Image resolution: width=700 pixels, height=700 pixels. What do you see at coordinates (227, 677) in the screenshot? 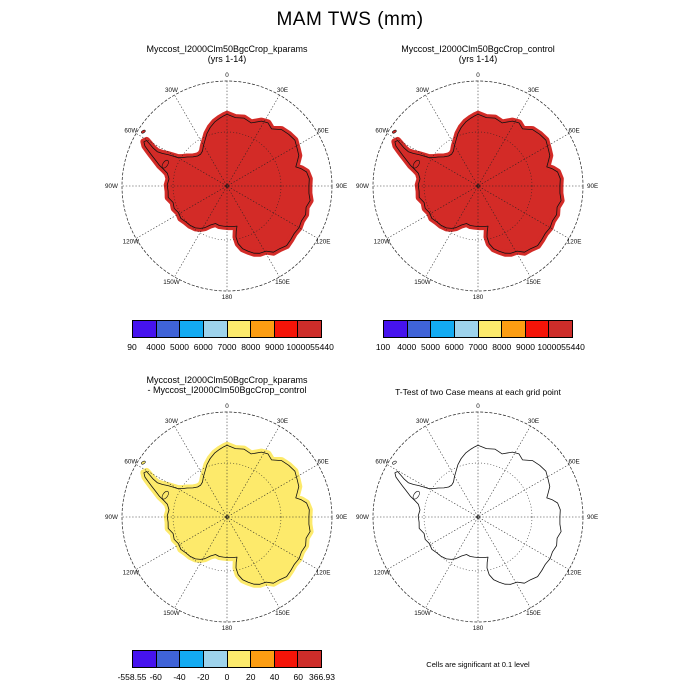
I see `colorbar-tick-label: 0` at bounding box center [227, 677].